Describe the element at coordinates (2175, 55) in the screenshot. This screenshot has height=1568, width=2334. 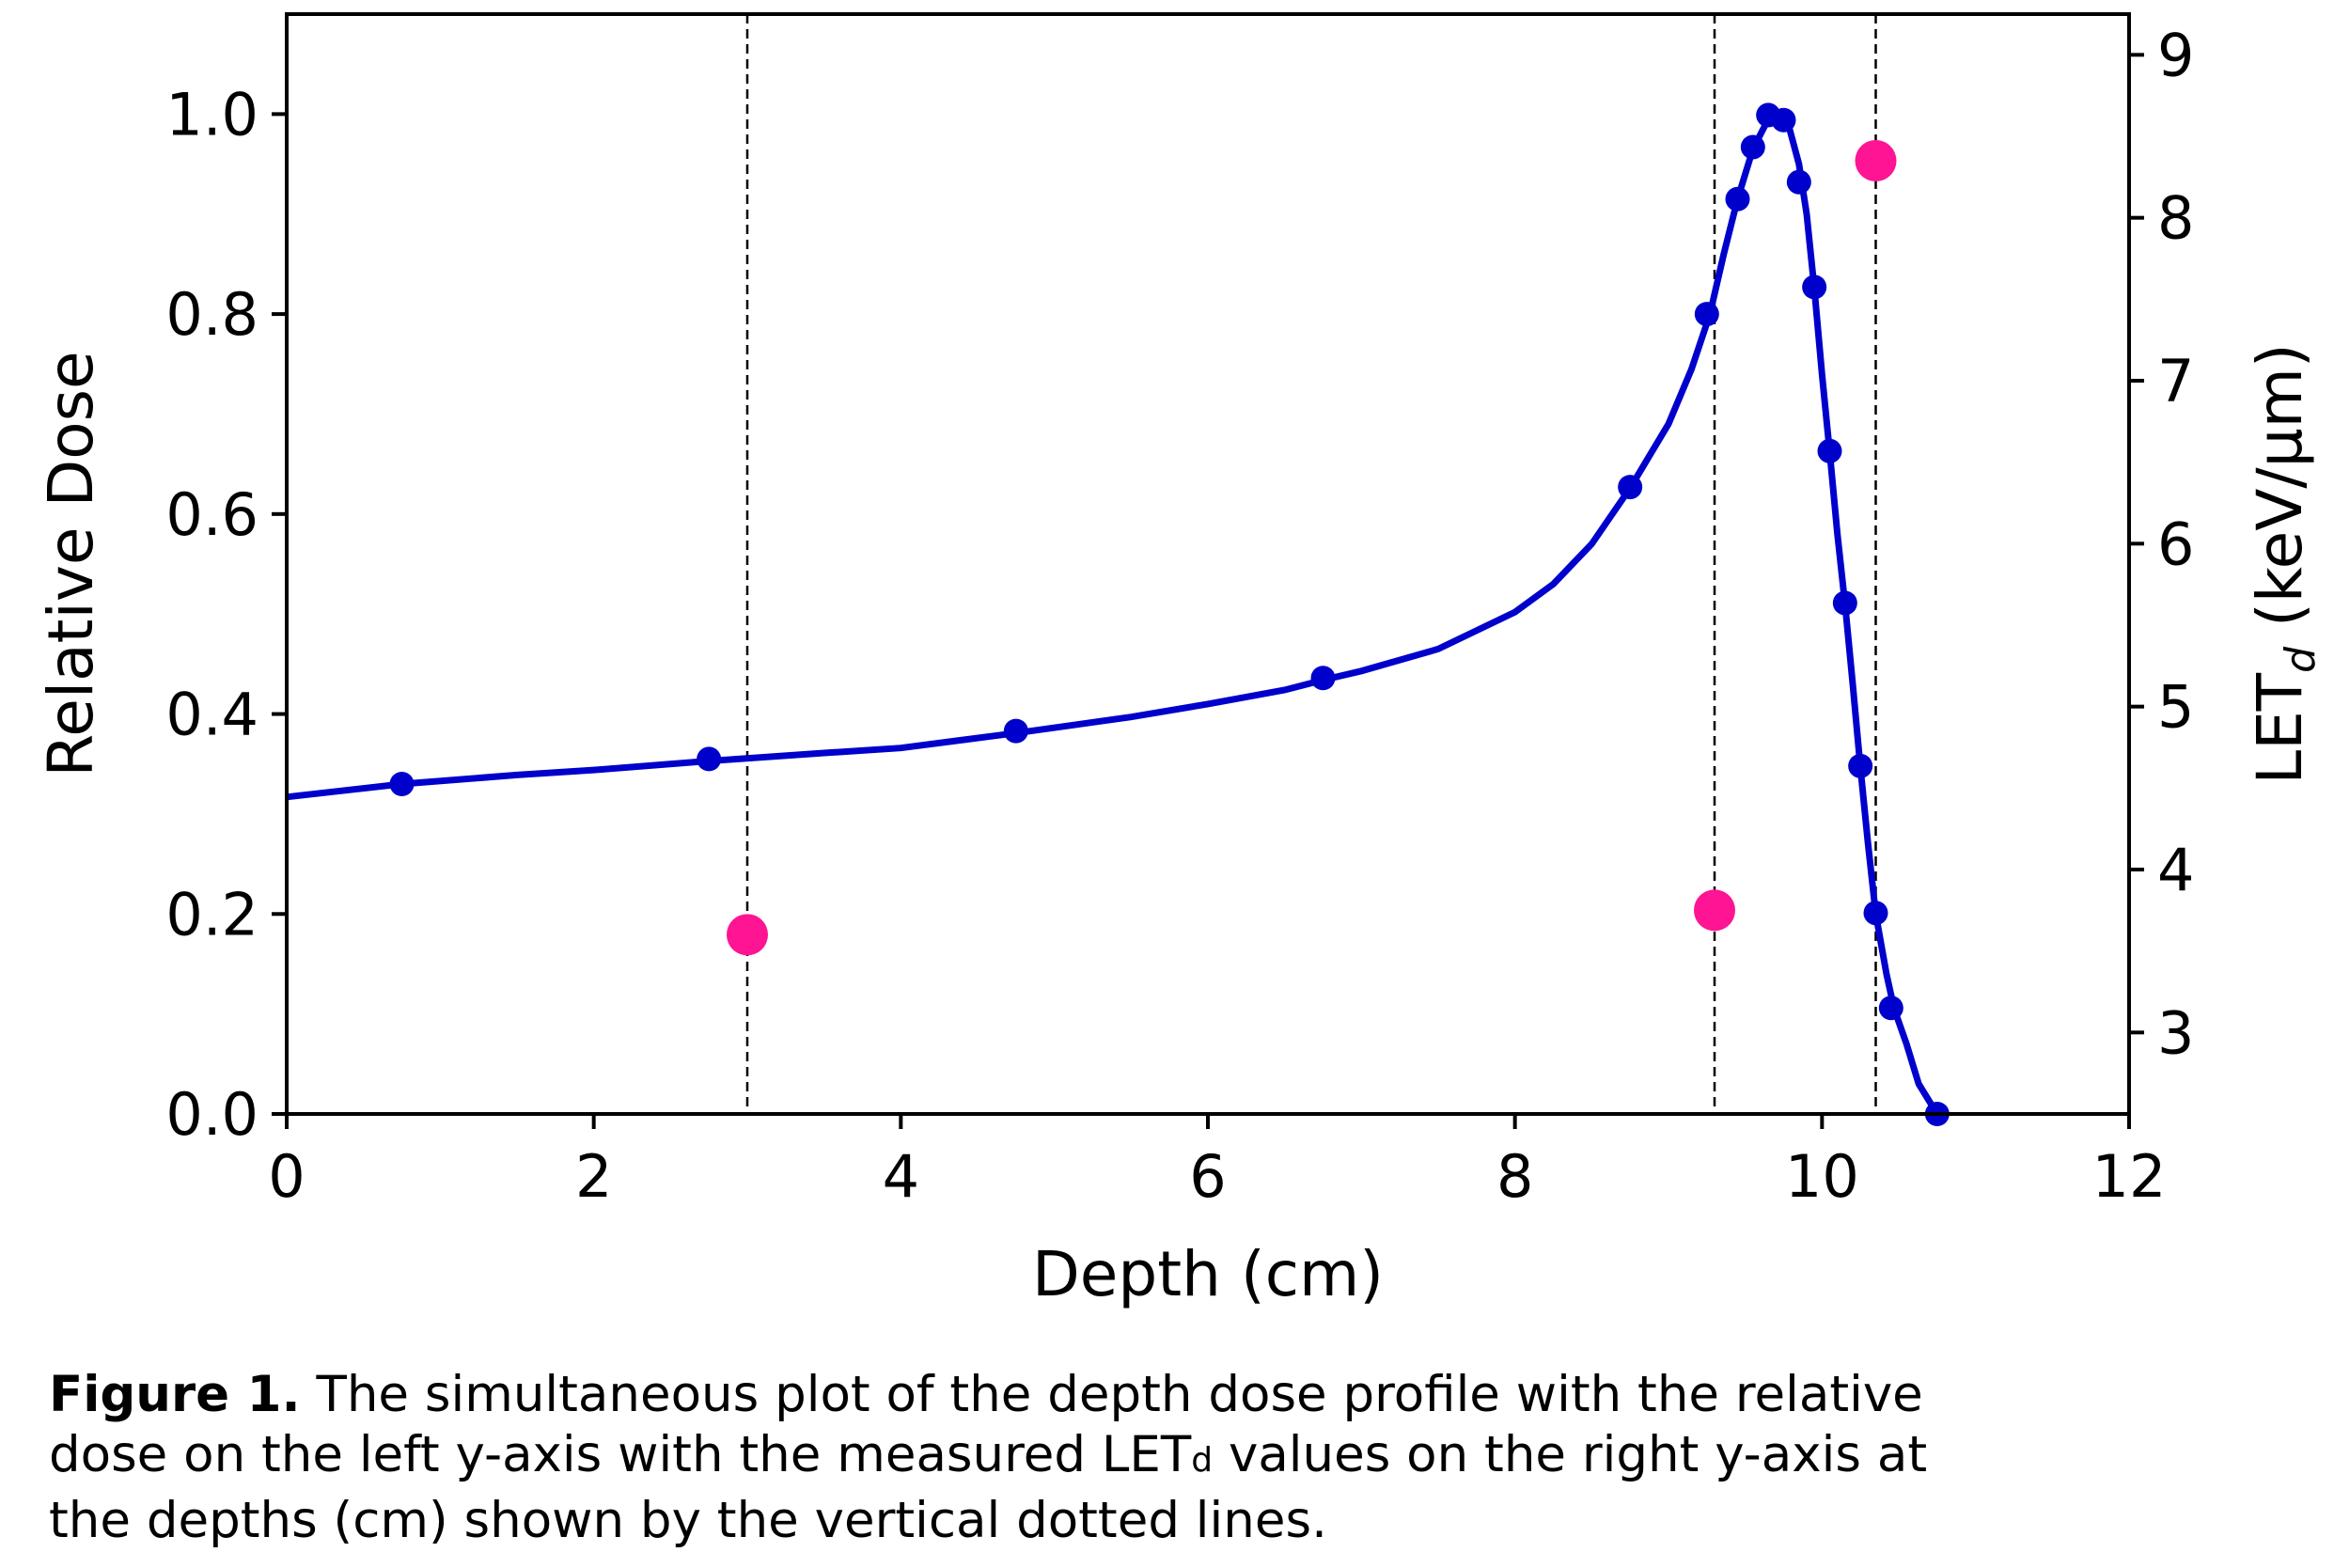
I see `y-right-tick-label: 9` at that location.